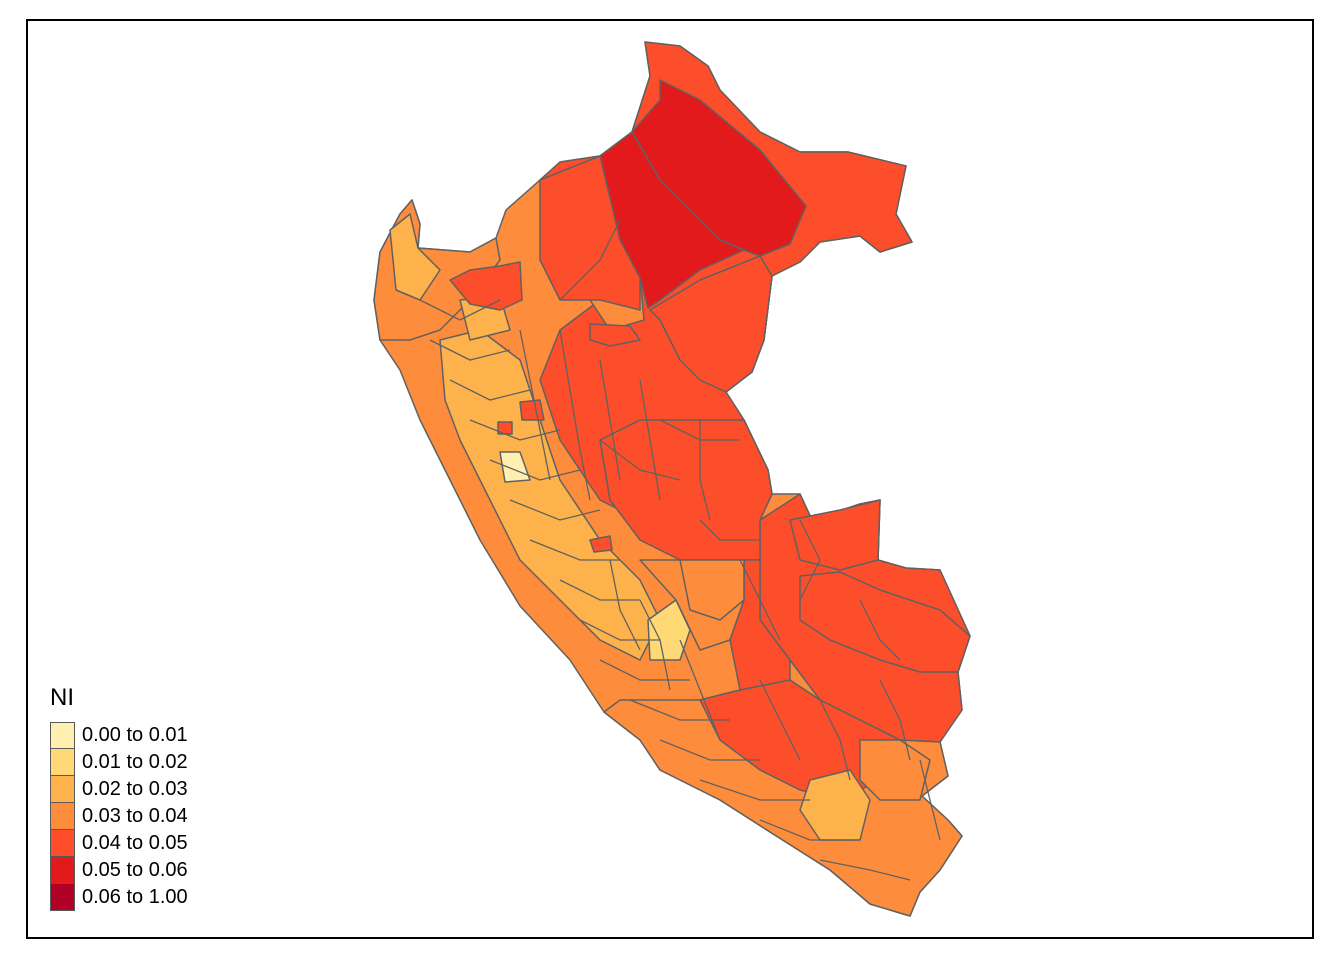  What do you see at coordinates (135, 897) in the screenshot?
I see `legend-label: 0.06 to 1.00` at bounding box center [135, 897].